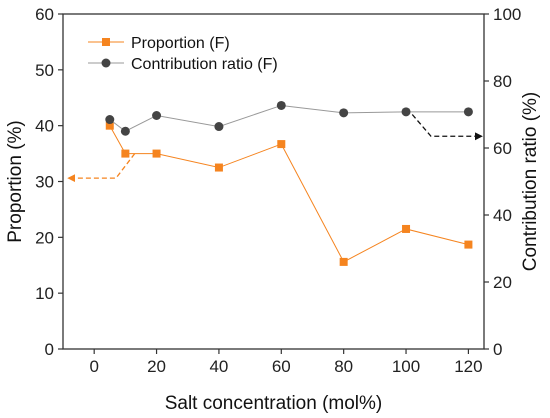 The width and height of the screenshot is (550, 418). I want to click on legend-marker-square, so click(106, 42).